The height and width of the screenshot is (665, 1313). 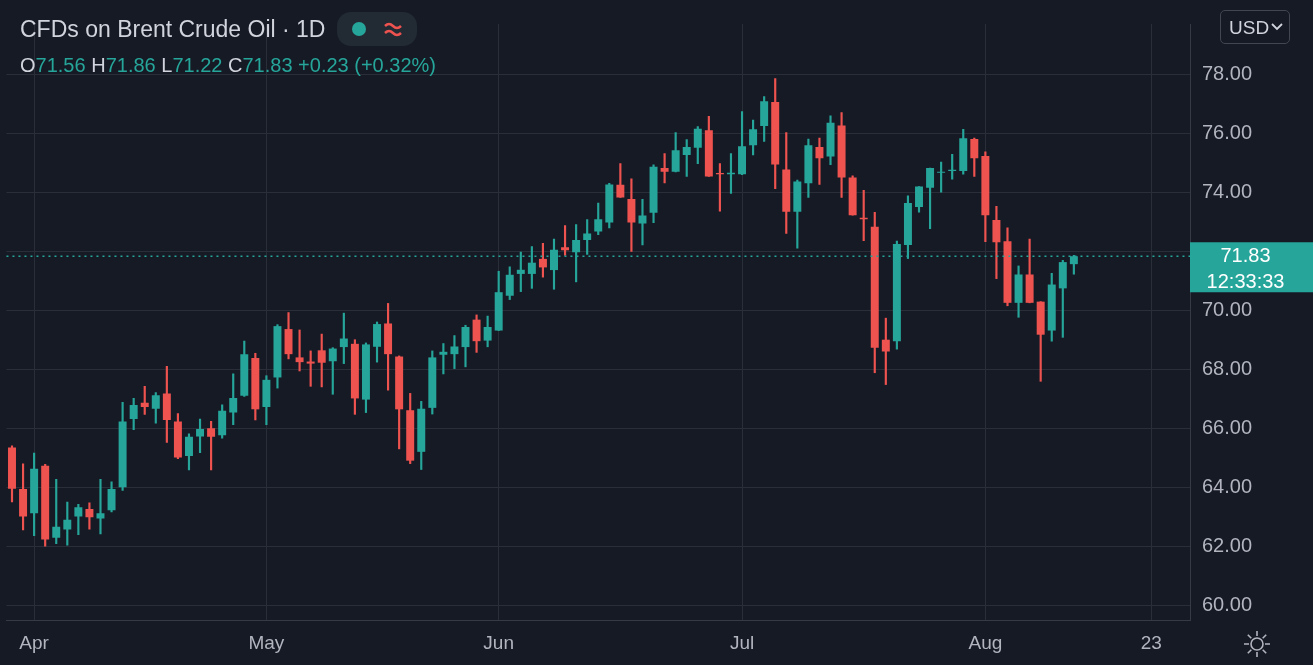 What do you see at coordinates (34, 642) in the screenshot?
I see `x-tick-label: Apr` at bounding box center [34, 642].